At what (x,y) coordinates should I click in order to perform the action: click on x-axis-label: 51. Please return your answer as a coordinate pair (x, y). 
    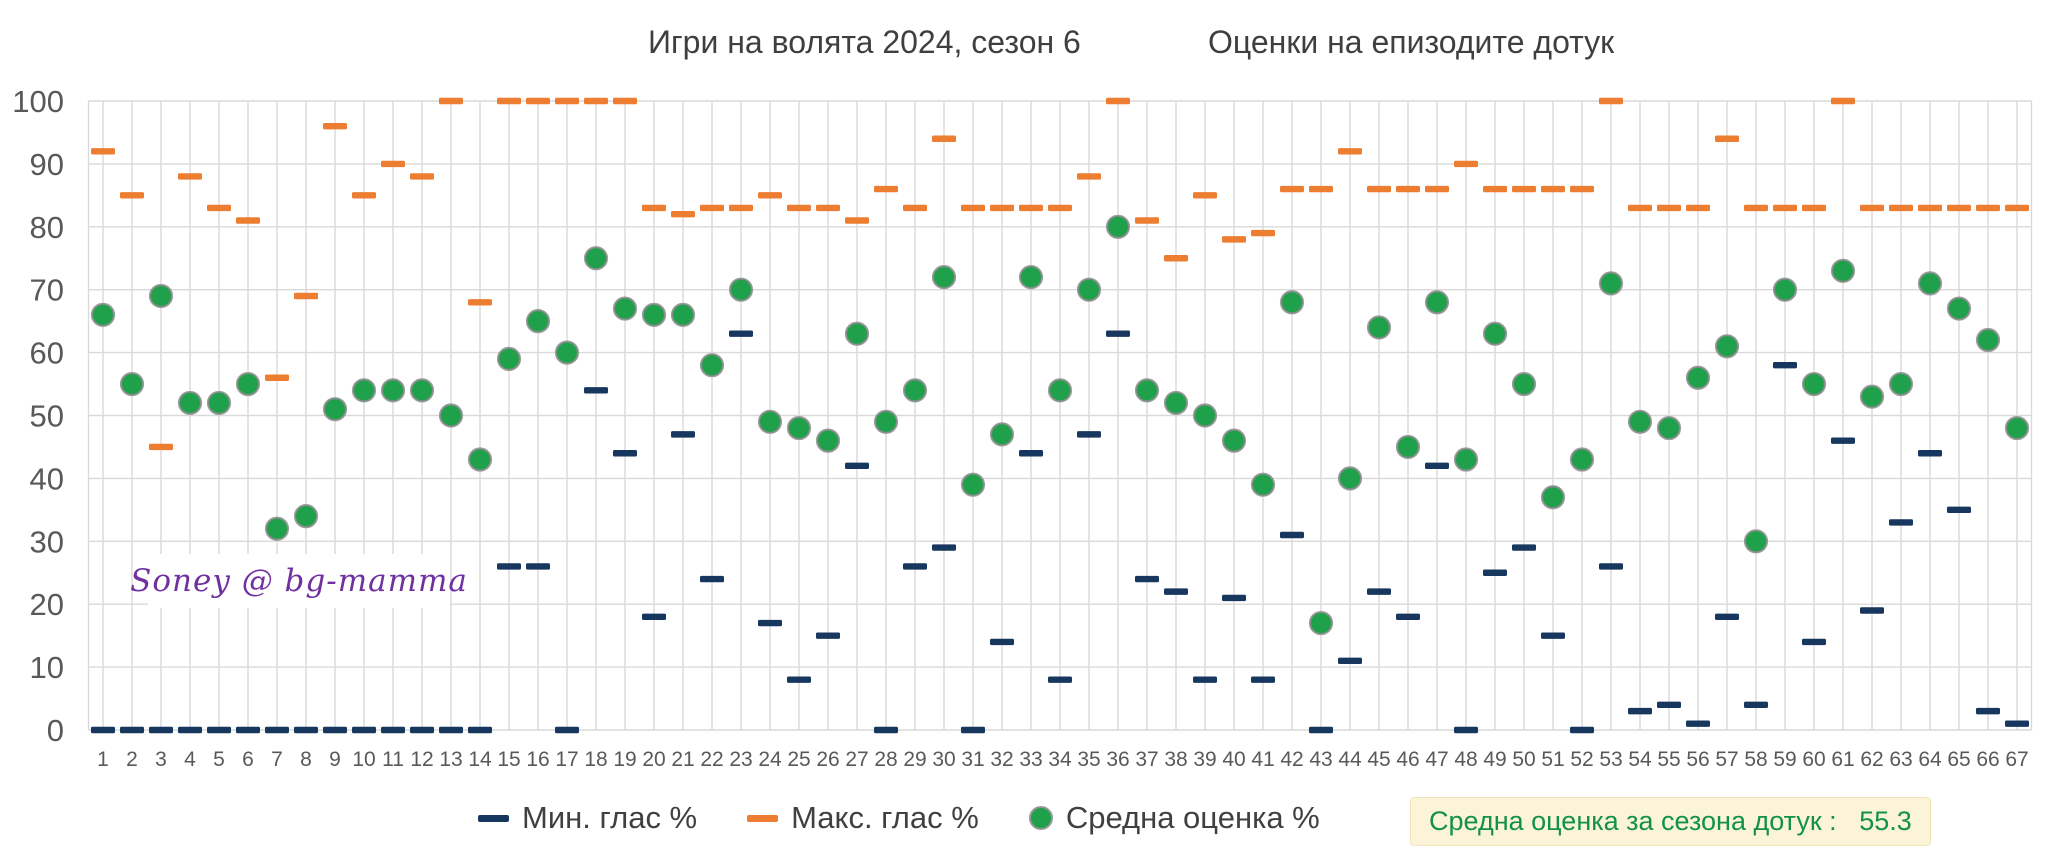
    Looking at the image, I should click on (1552, 759).